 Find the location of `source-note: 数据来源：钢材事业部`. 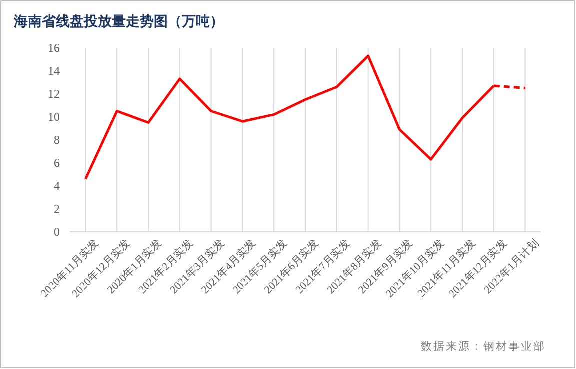

source-note: 数据来源：钢材事业部 is located at coordinates (483, 346).